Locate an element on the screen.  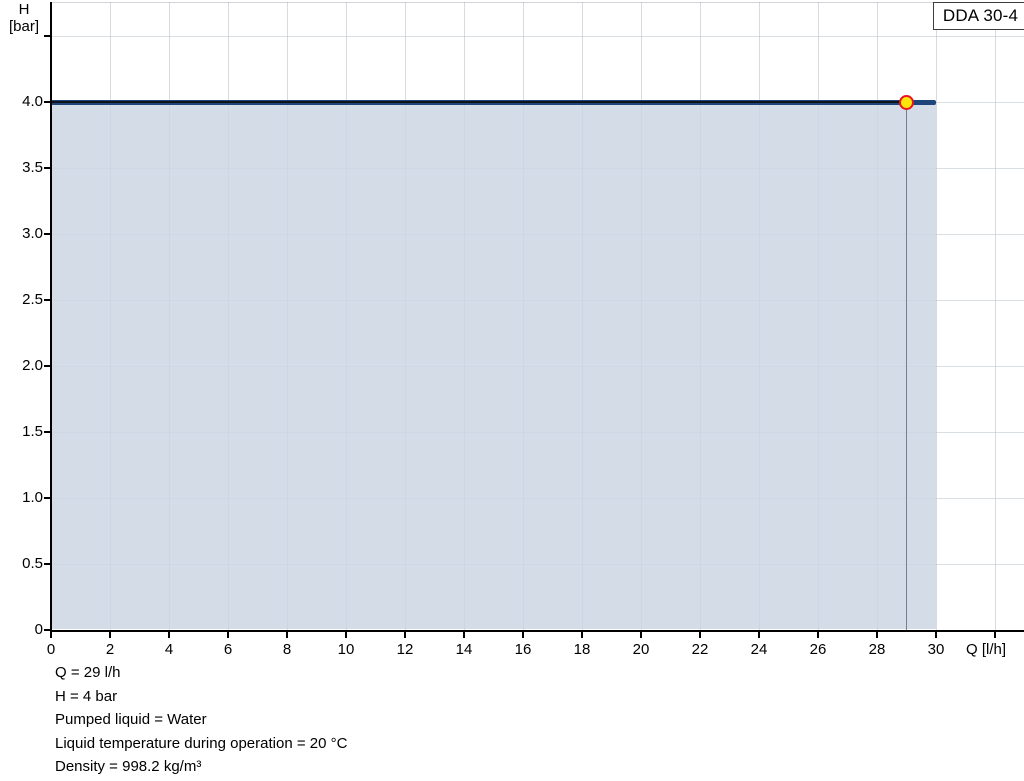
x-tick-label: 0 is located at coordinates (51, 649).